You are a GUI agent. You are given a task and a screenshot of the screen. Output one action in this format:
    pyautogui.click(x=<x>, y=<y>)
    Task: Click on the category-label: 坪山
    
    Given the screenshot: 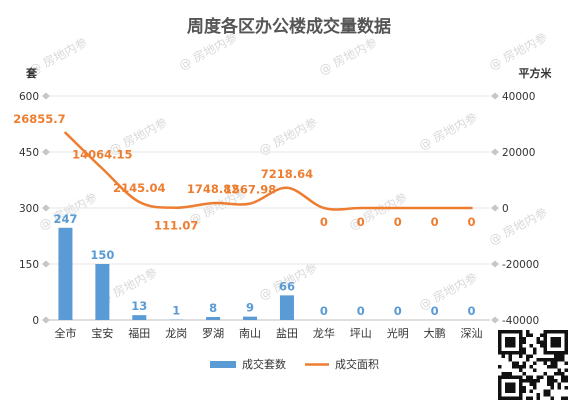 What is the action you would take?
    pyautogui.click(x=361, y=333)
    